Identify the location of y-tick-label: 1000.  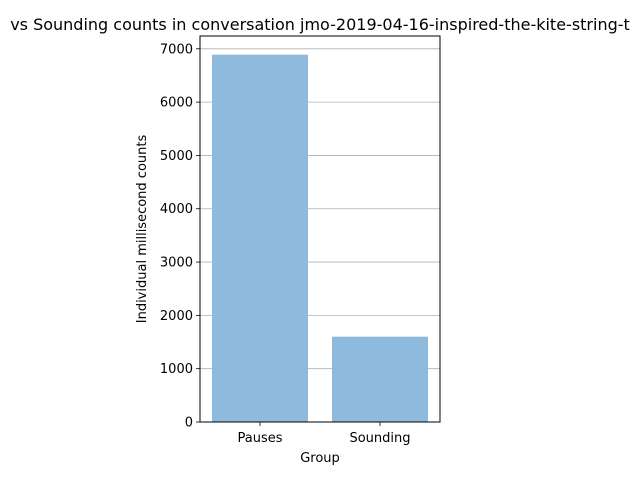
(176, 369).